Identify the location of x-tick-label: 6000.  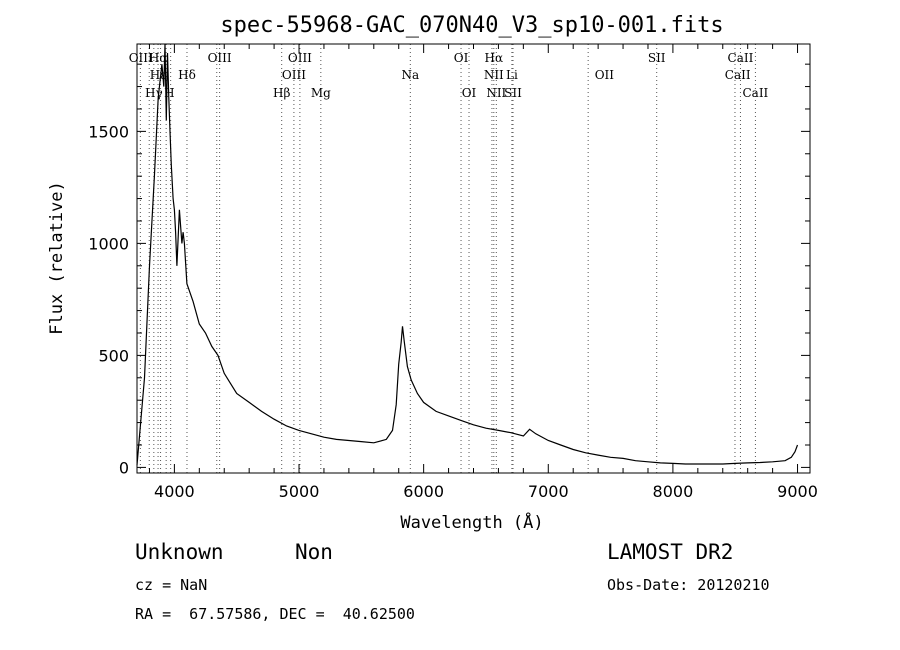
(423, 491).